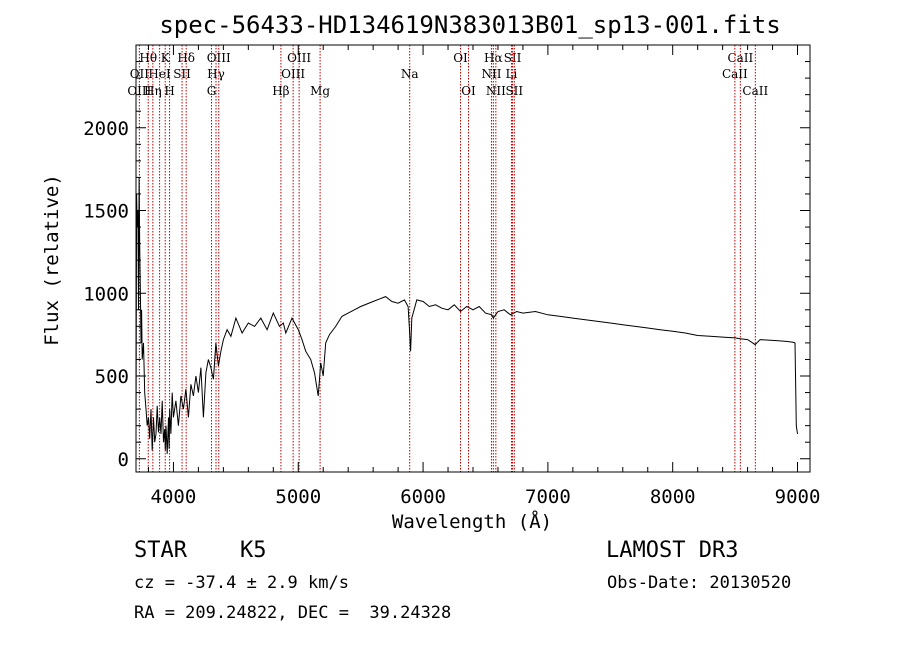  I want to click on line-marker-label: Hβ, so click(280, 91).